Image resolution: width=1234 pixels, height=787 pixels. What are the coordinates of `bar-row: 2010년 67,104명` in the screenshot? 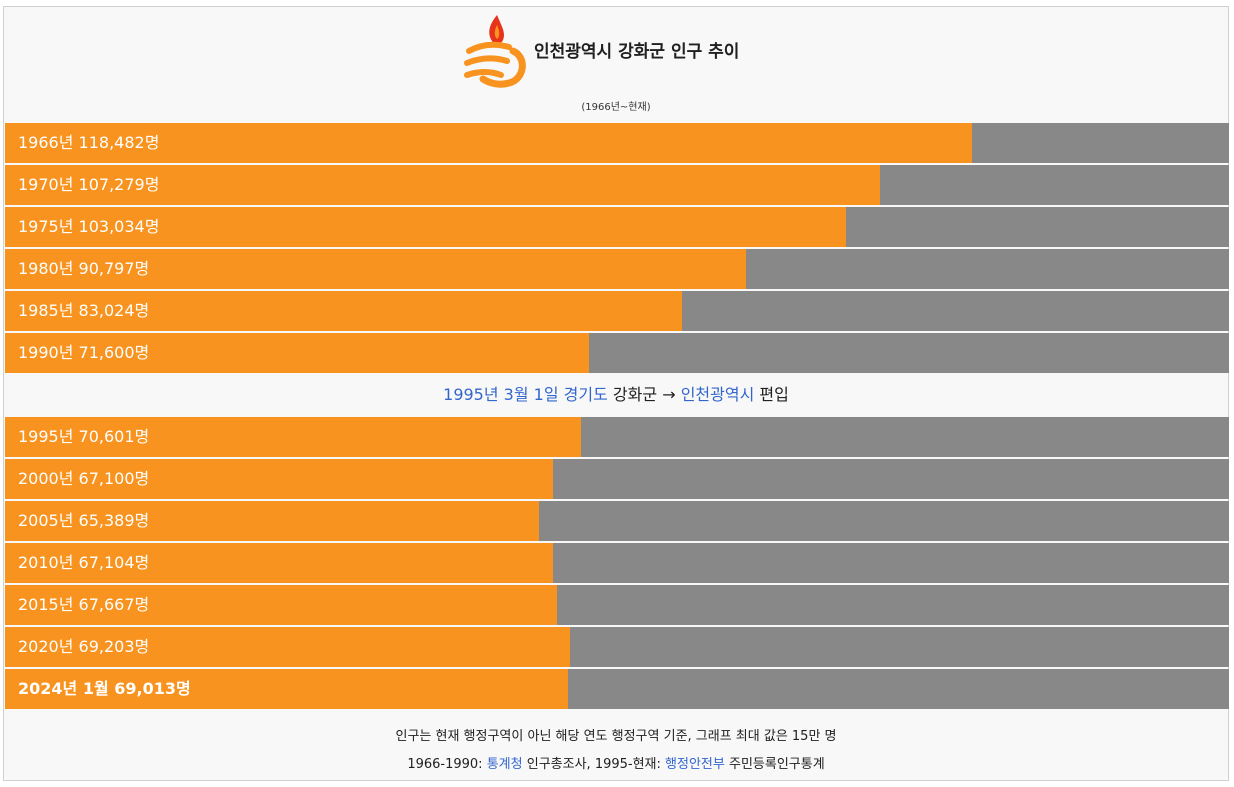 It's located at (617, 563).